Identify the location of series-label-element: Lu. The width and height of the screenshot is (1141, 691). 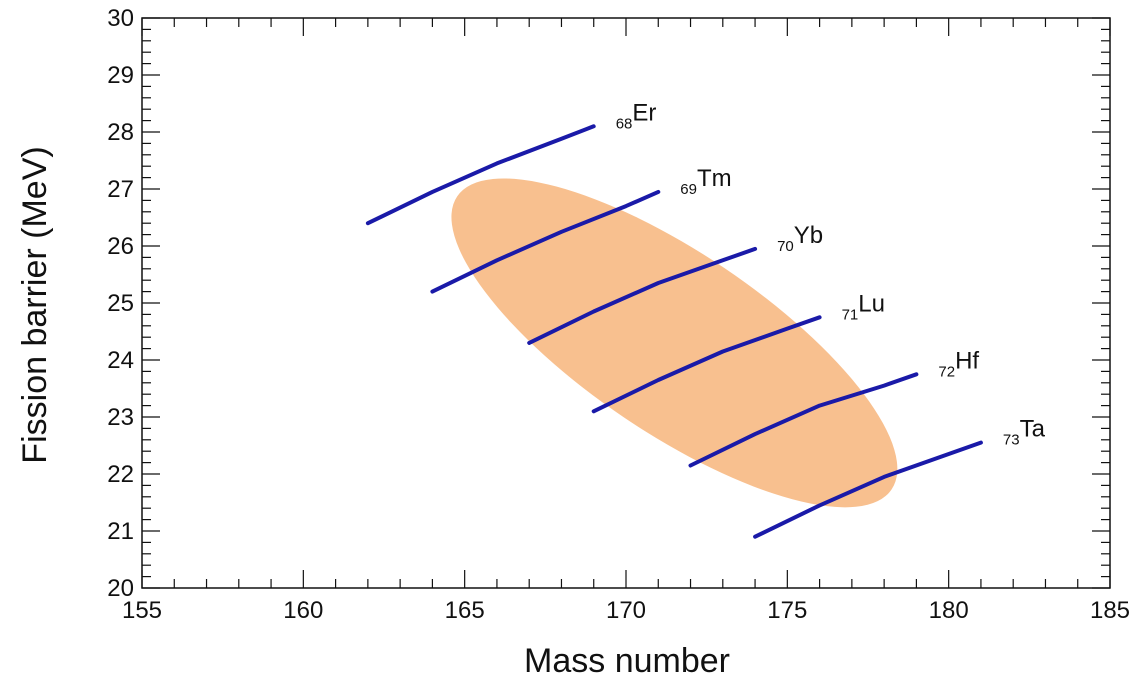
(871, 303).